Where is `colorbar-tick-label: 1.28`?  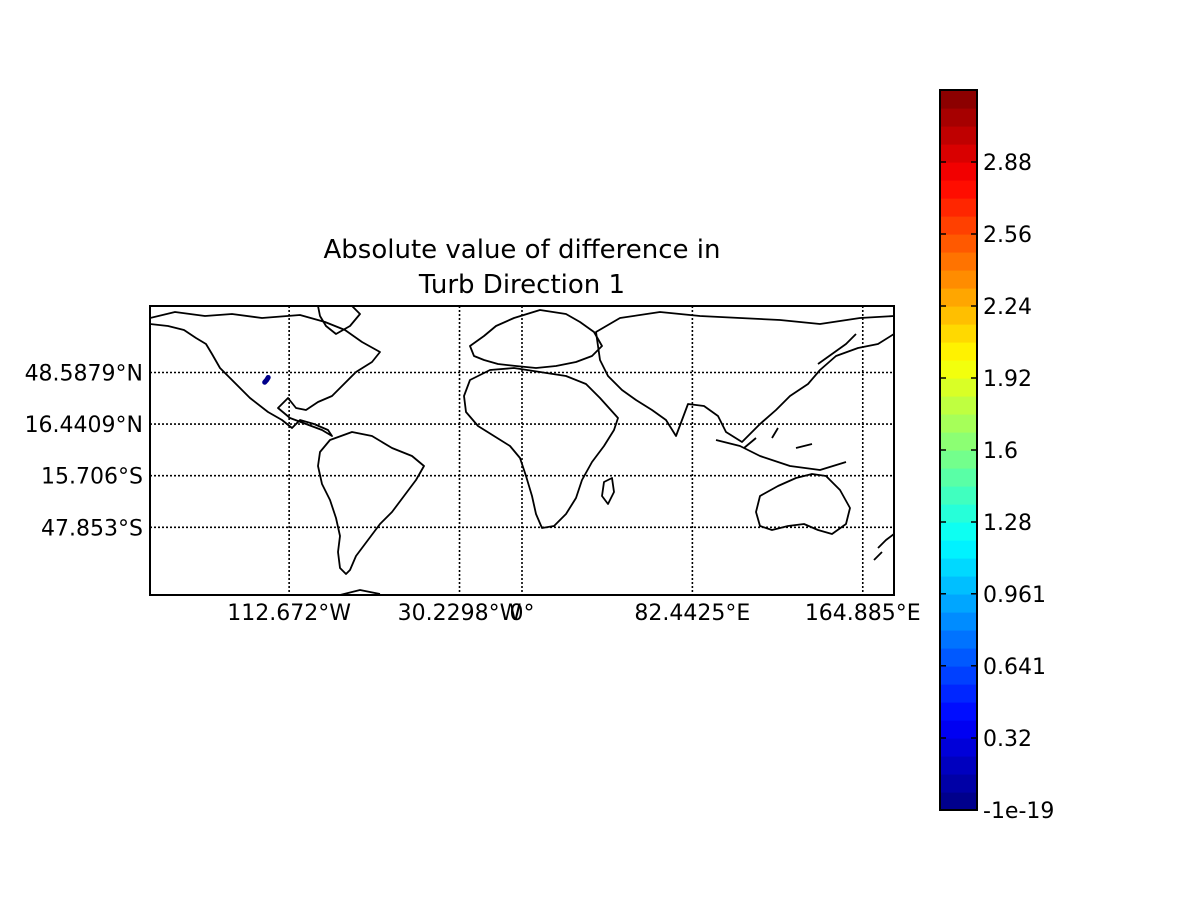
colorbar-tick-label: 1.28 is located at coordinates (1007, 523).